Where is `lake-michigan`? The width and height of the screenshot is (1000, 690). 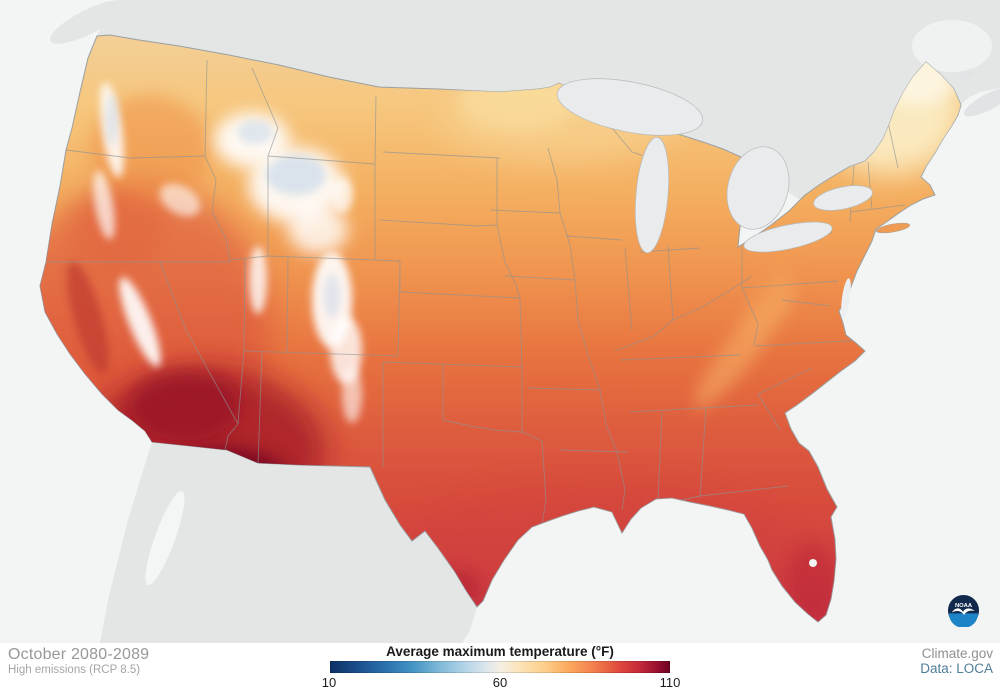
lake-michigan is located at coordinates (652, 195).